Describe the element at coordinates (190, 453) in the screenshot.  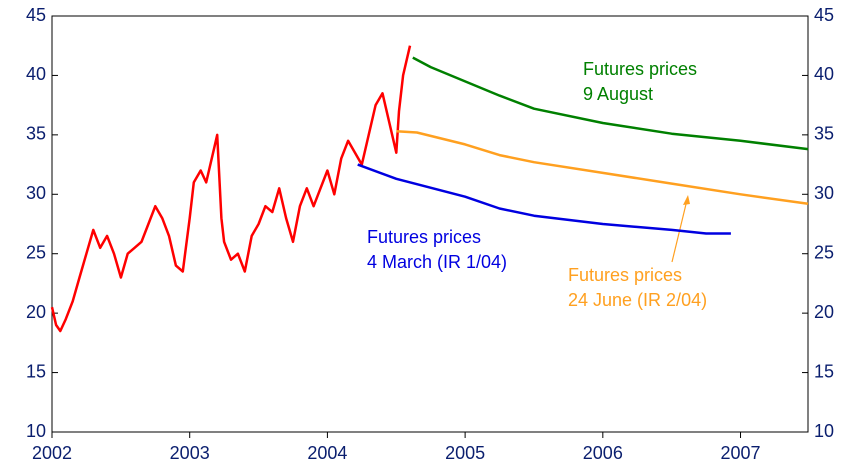
I see `x-tick-label: 2003` at that location.